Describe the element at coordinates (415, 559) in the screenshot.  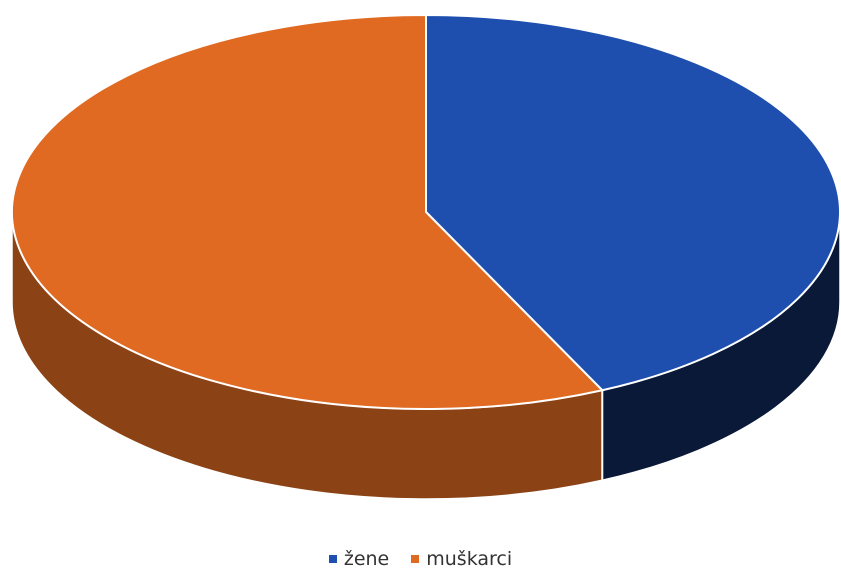
I see `legend-swatch-muskarci` at that location.